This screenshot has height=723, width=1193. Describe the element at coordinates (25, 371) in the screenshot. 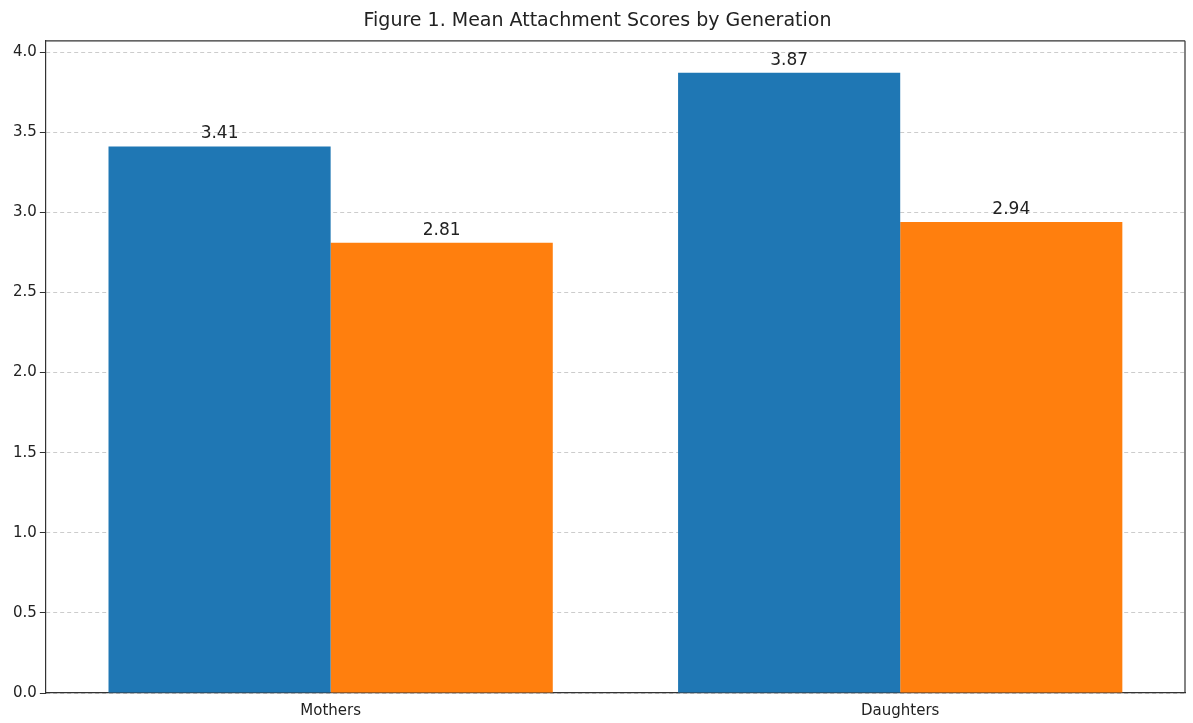

I see `y-tick-label: 2.0` at that location.